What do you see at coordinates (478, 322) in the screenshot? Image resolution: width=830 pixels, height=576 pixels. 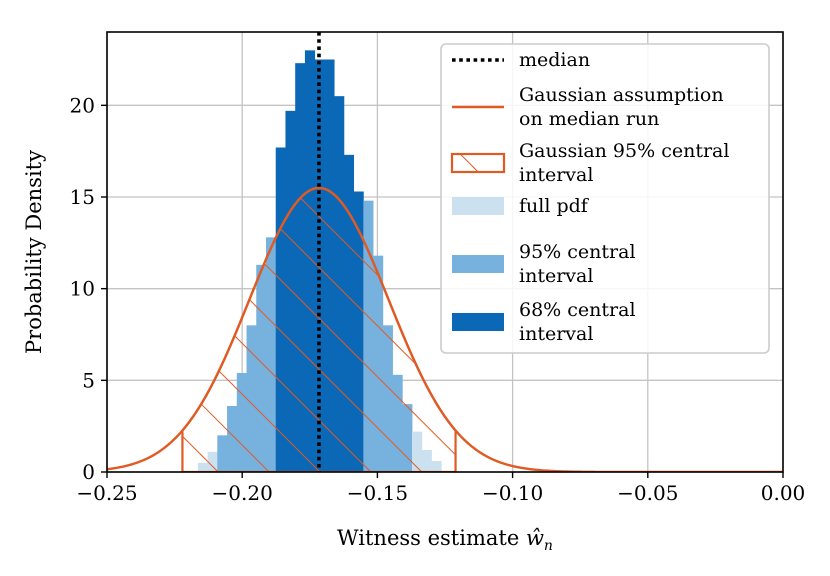 I see `legend-swatch-c68` at bounding box center [478, 322].